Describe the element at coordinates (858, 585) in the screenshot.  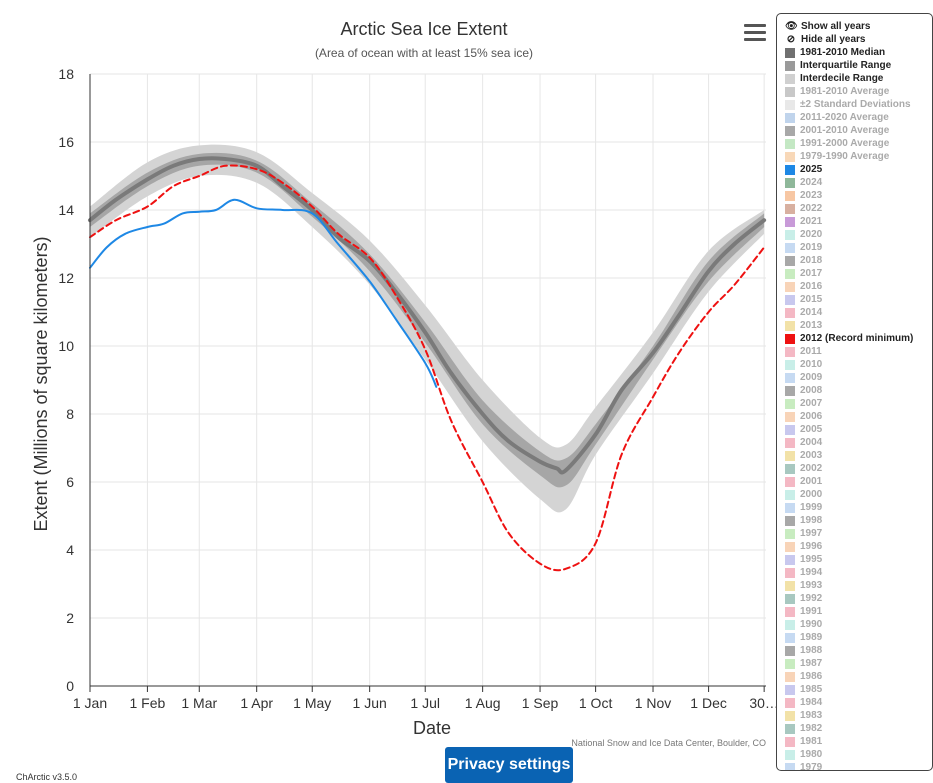
I see `legend-item: 1993` at that location.